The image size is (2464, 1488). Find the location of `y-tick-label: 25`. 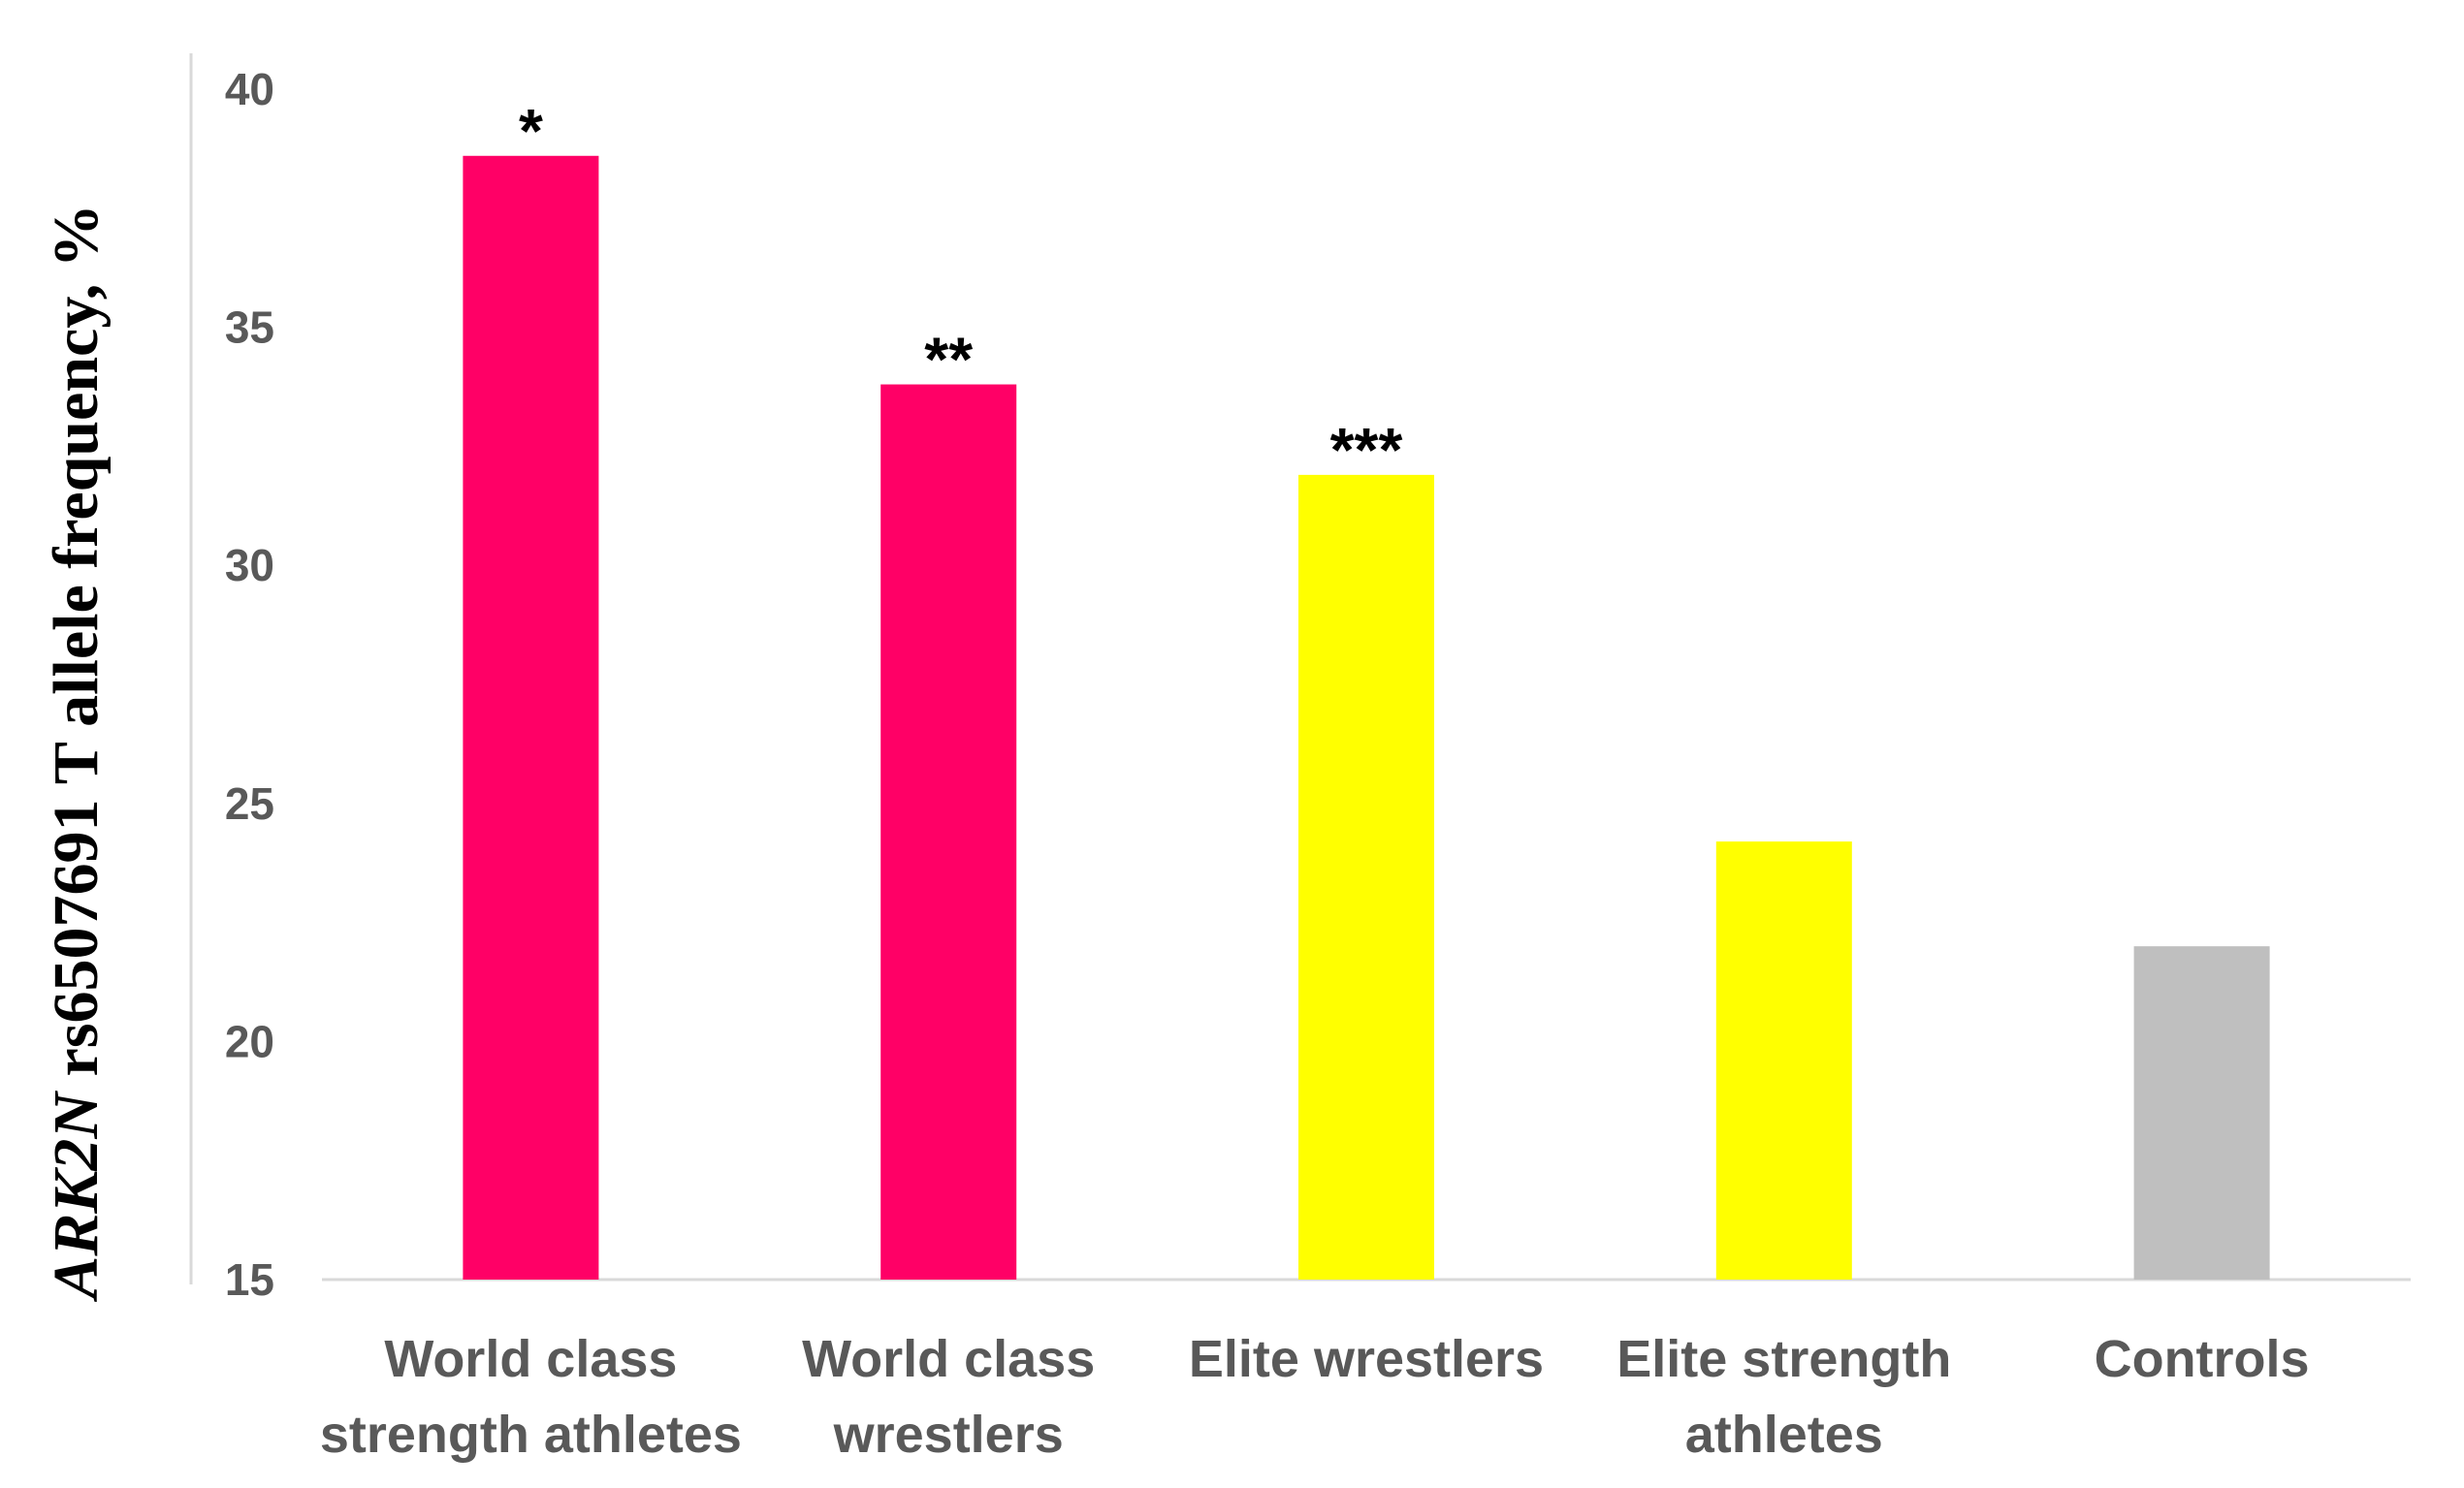

y-tick-label: 25 is located at coordinates (249, 803).